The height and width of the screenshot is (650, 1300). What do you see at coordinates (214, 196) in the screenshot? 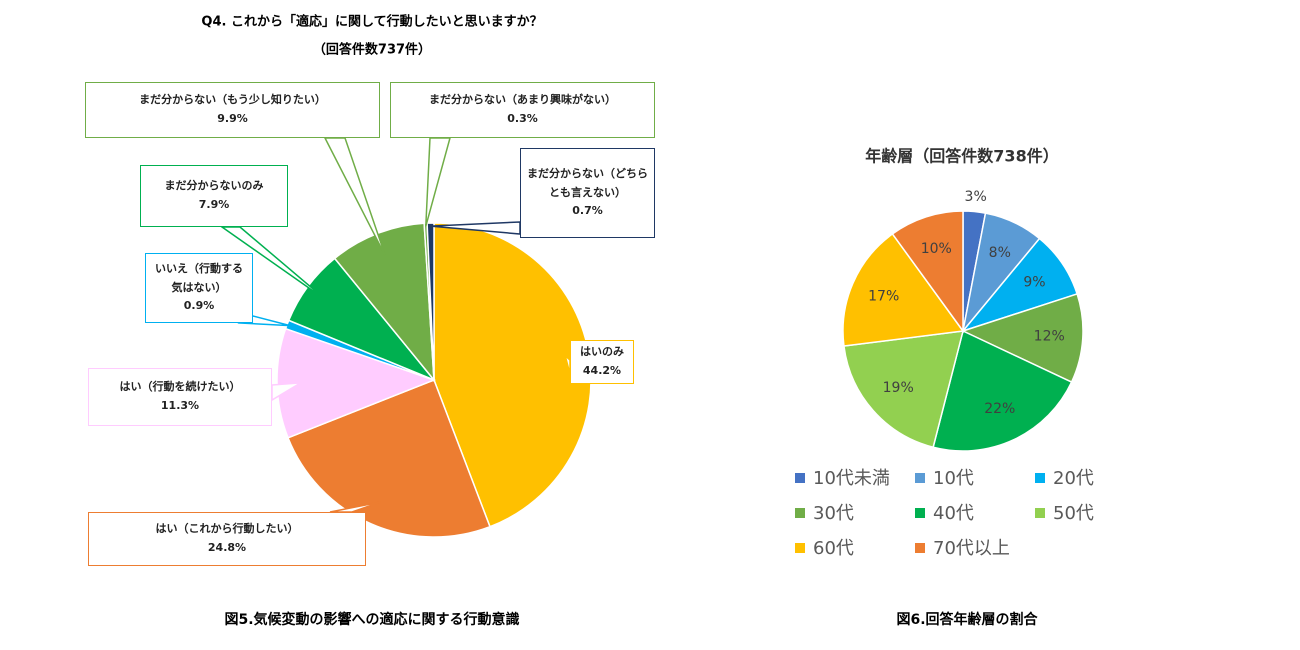
I see `callout: まだ分からないのみ 7.9%` at bounding box center [214, 196].